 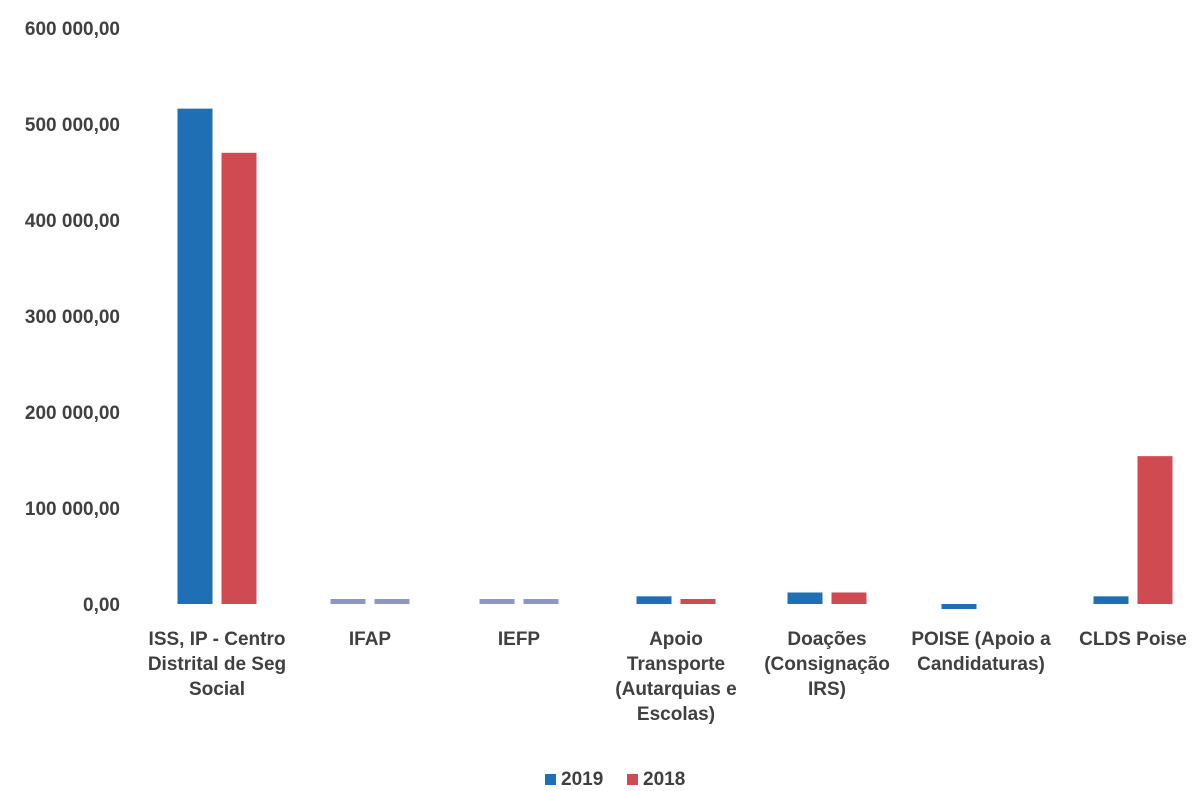 I want to click on legend-label-2018: 2018, so click(x=664, y=779).